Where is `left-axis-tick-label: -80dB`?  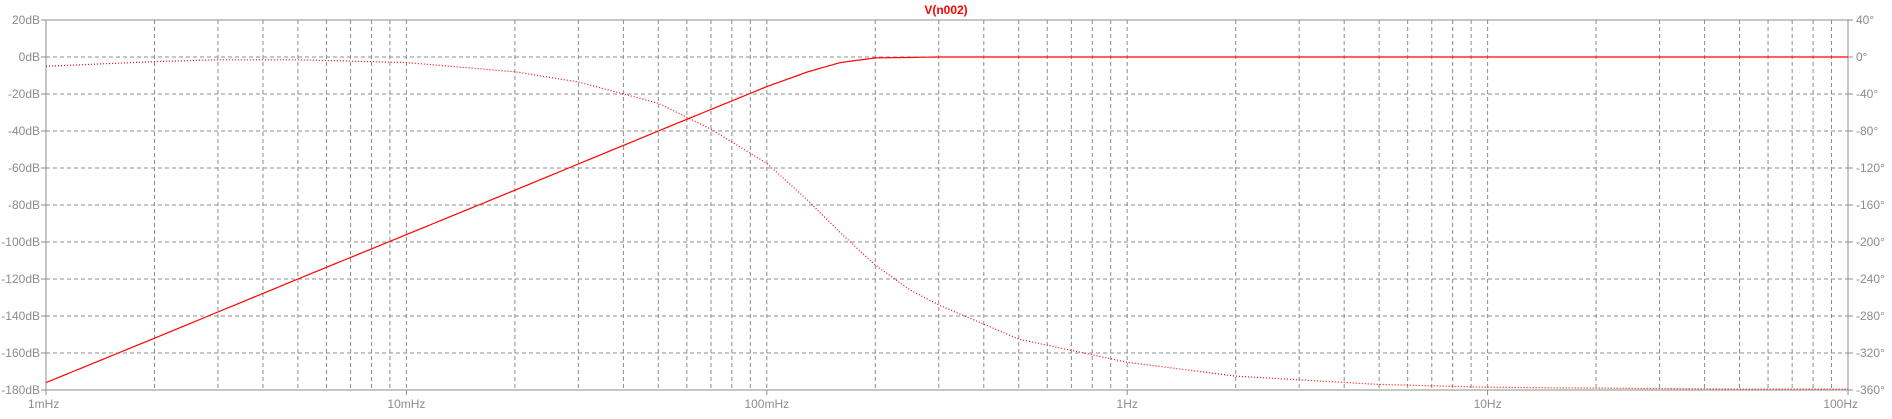 left-axis-tick-label: -80dB is located at coordinates (24, 205).